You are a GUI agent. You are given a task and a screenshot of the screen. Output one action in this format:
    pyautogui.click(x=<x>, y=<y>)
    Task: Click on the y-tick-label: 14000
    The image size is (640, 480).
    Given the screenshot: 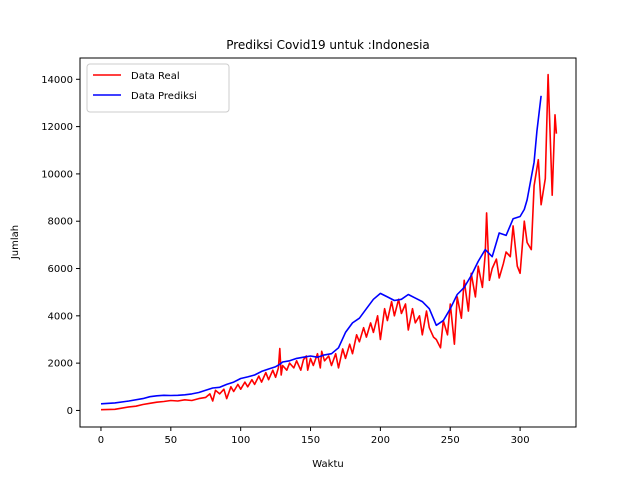 What is the action you would take?
    pyautogui.click(x=57, y=80)
    